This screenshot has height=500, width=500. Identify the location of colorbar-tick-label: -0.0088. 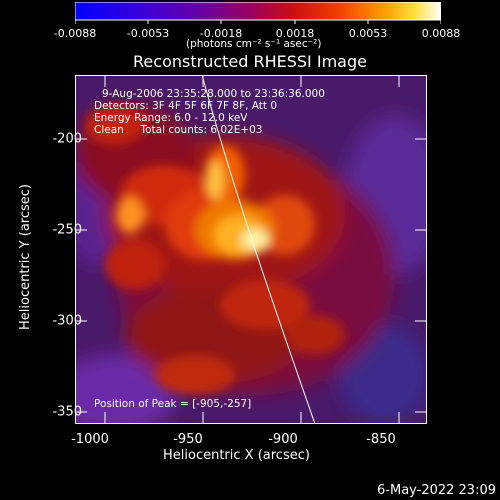
(75, 33).